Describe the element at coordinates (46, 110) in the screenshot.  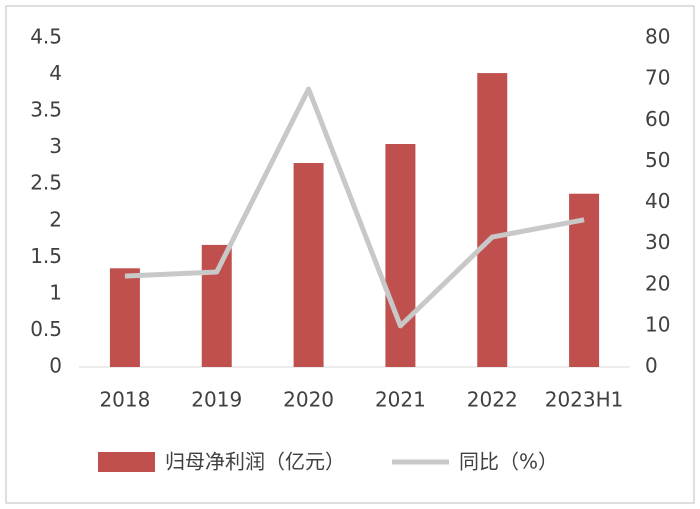
I see `y-tick-label: 3.5` at that location.